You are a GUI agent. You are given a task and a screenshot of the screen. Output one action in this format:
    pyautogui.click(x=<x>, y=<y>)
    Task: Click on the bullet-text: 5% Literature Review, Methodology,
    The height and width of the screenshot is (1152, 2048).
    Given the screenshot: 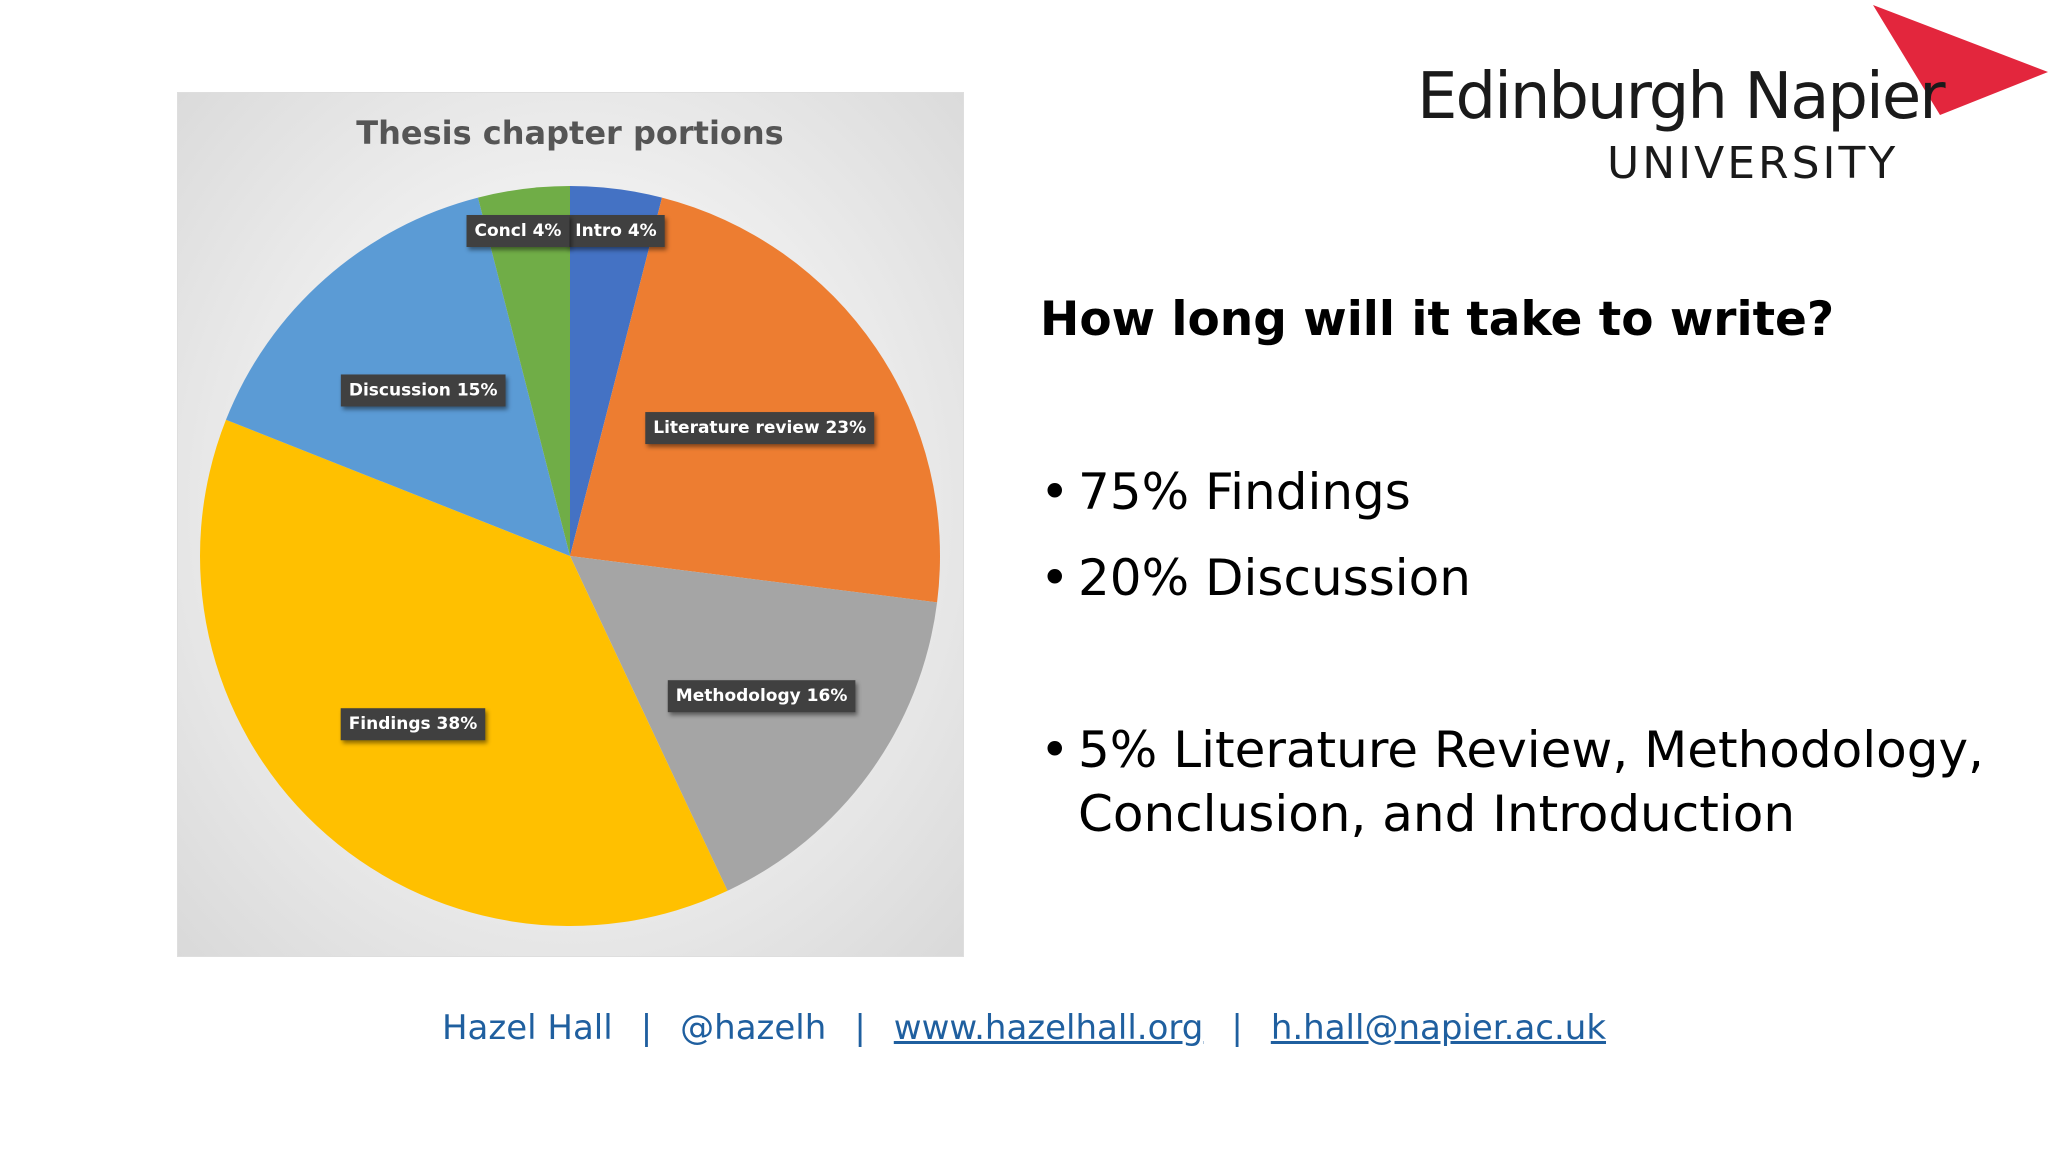 What is the action you would take?
    pyautogui.click(x=1531, y=750)
    